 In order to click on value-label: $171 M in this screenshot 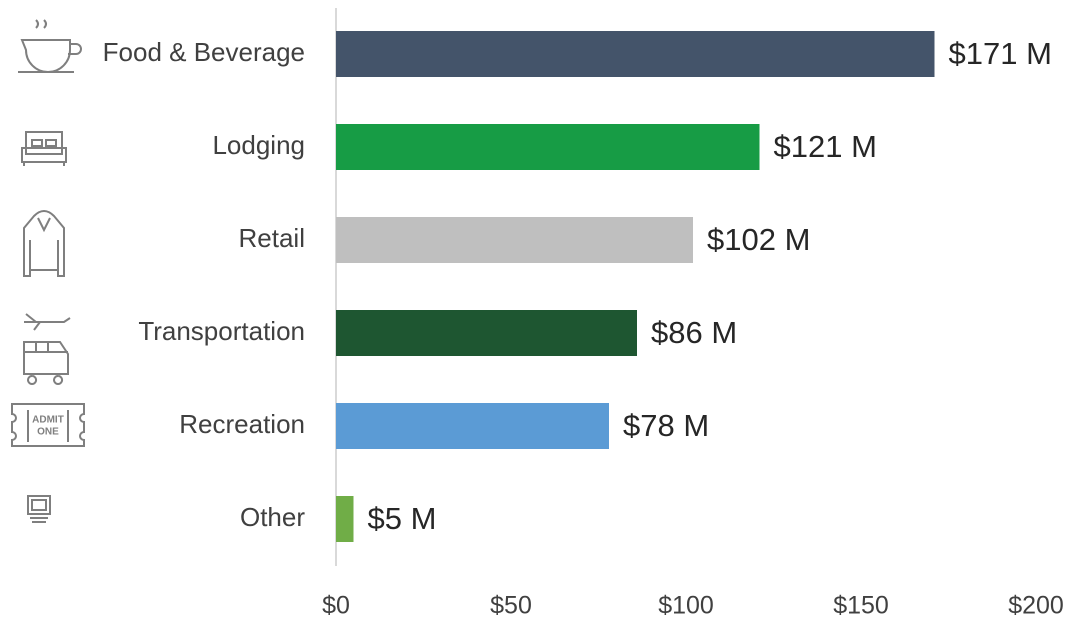, I will do `click(1000, 53)`.